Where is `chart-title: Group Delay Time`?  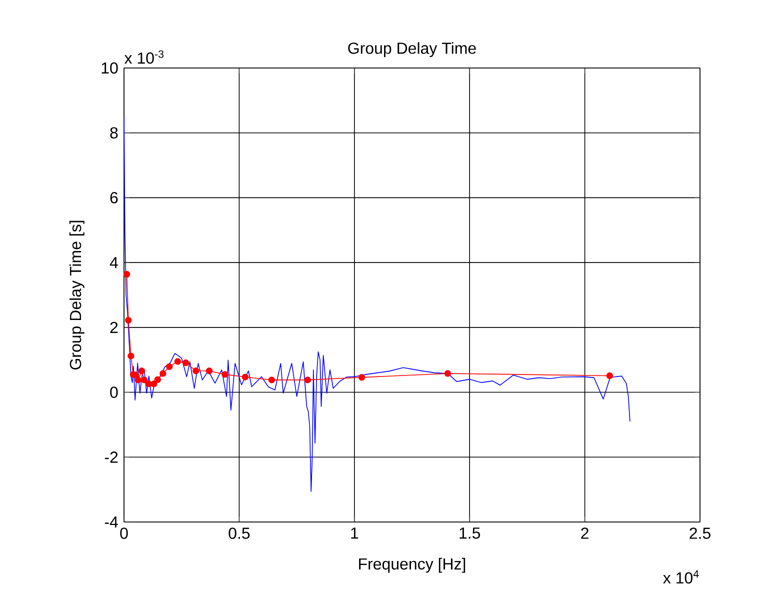
chart-title: Group Delay Time is located at coordinates (412, 50).